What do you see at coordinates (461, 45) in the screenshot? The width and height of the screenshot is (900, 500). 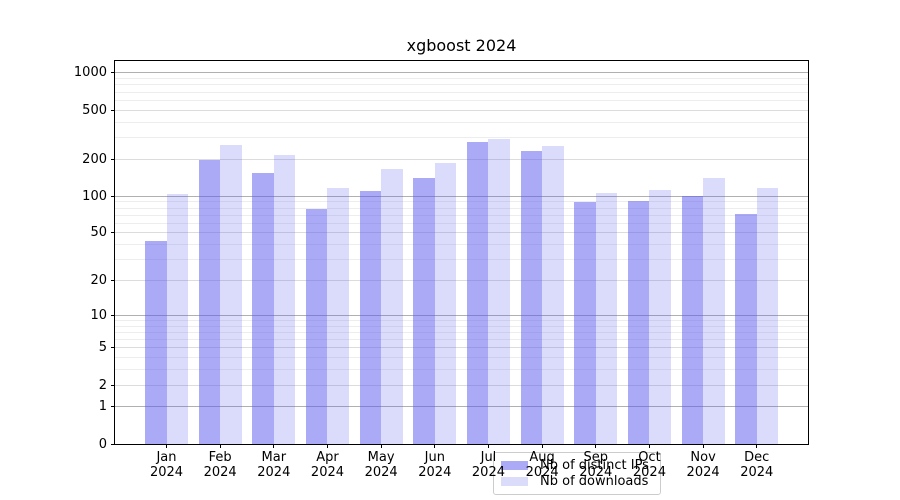 I see `chart-title: xgboost 2024` at bounding box center [461, 45].